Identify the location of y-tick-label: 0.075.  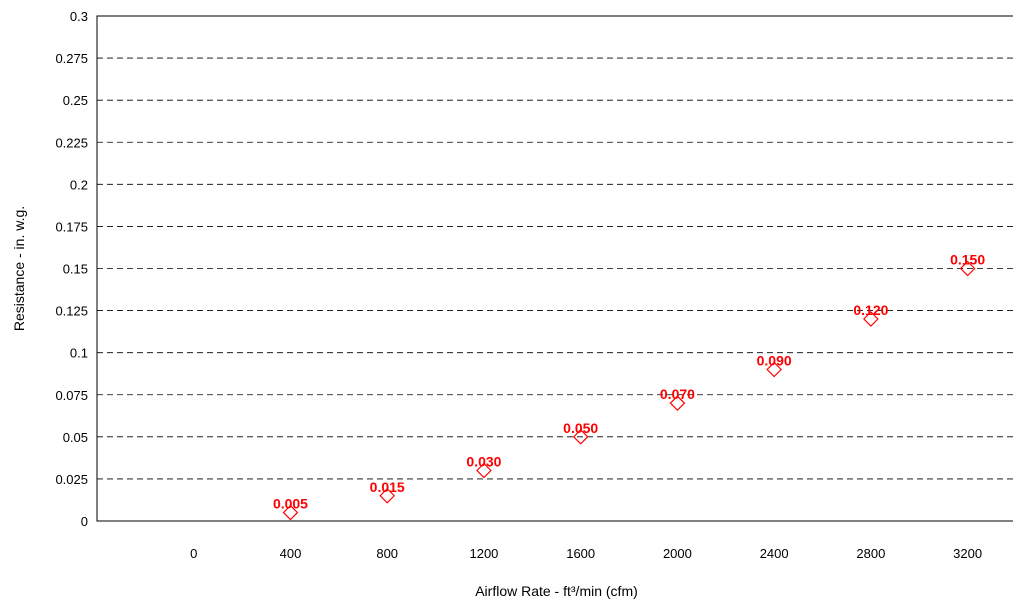
(71, 395).